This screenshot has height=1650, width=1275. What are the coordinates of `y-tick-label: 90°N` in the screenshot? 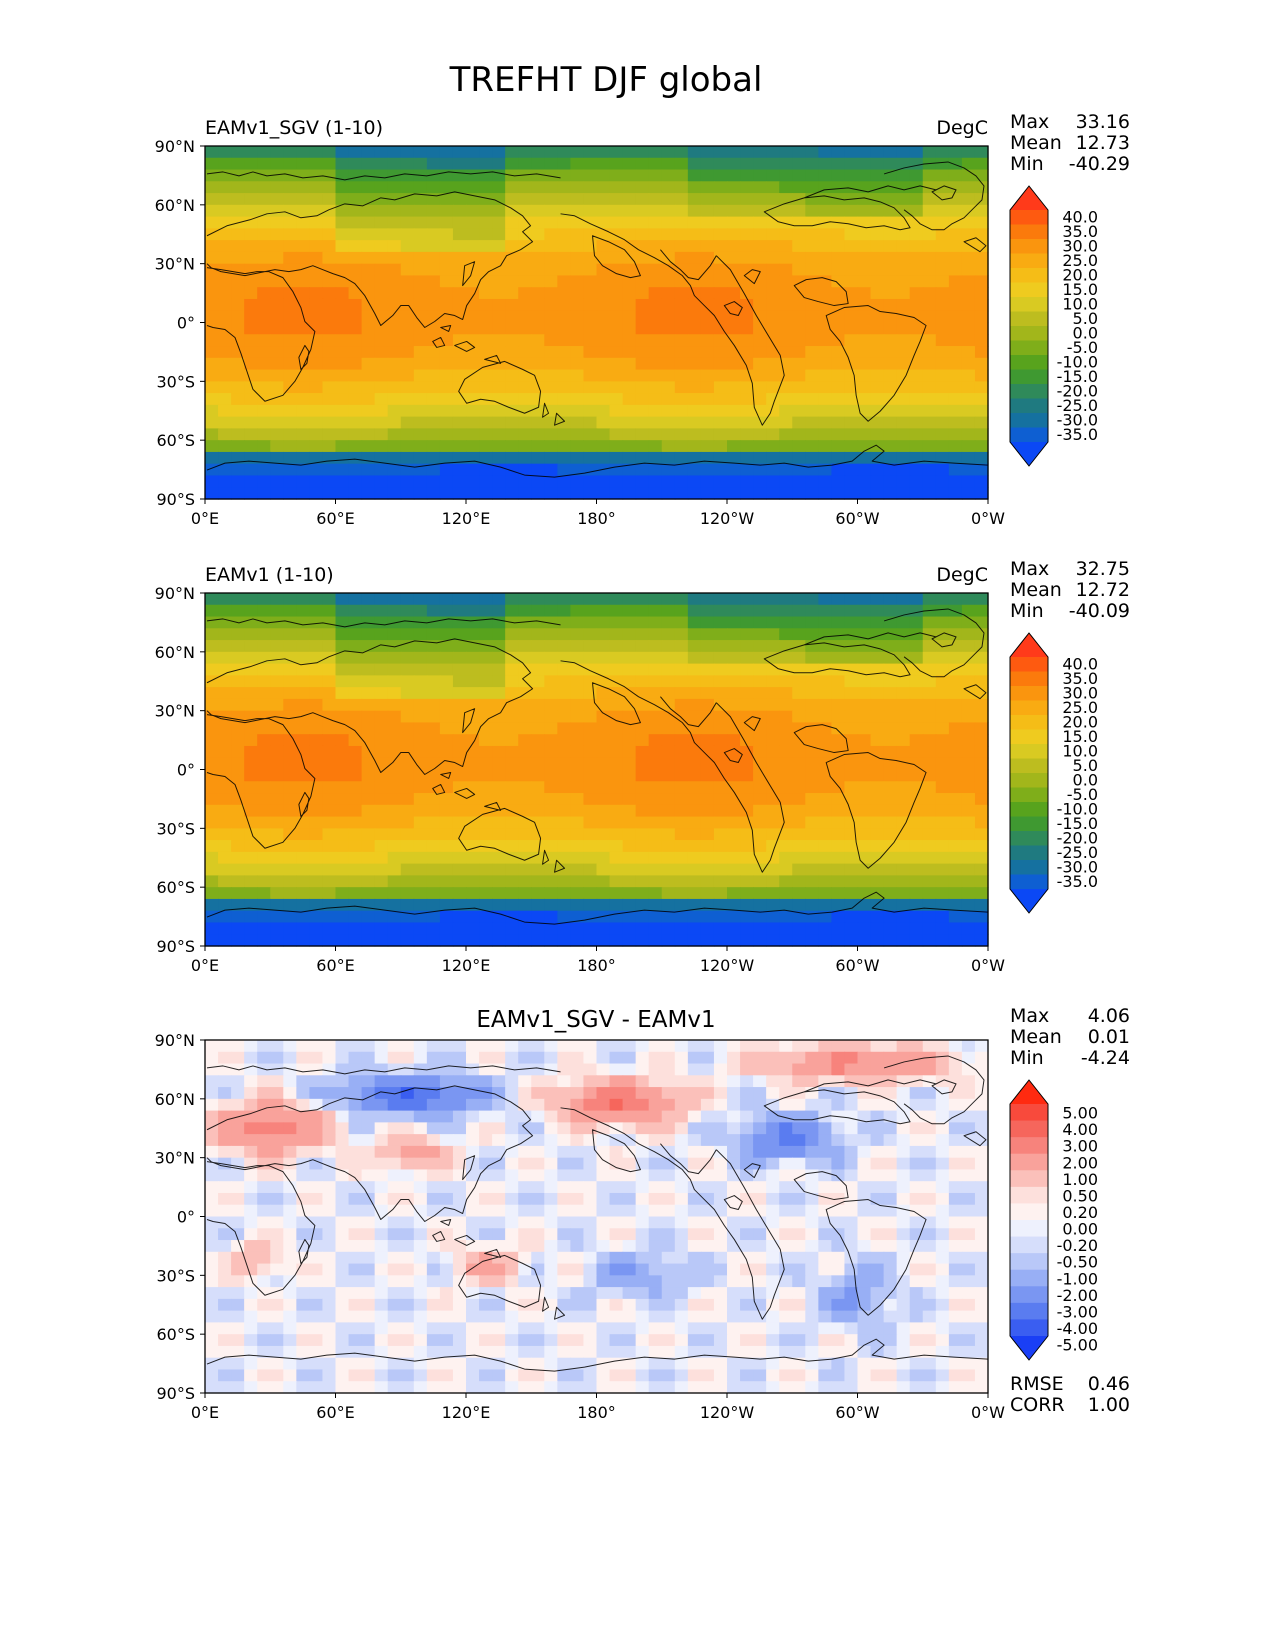 It's located at (175, 146).